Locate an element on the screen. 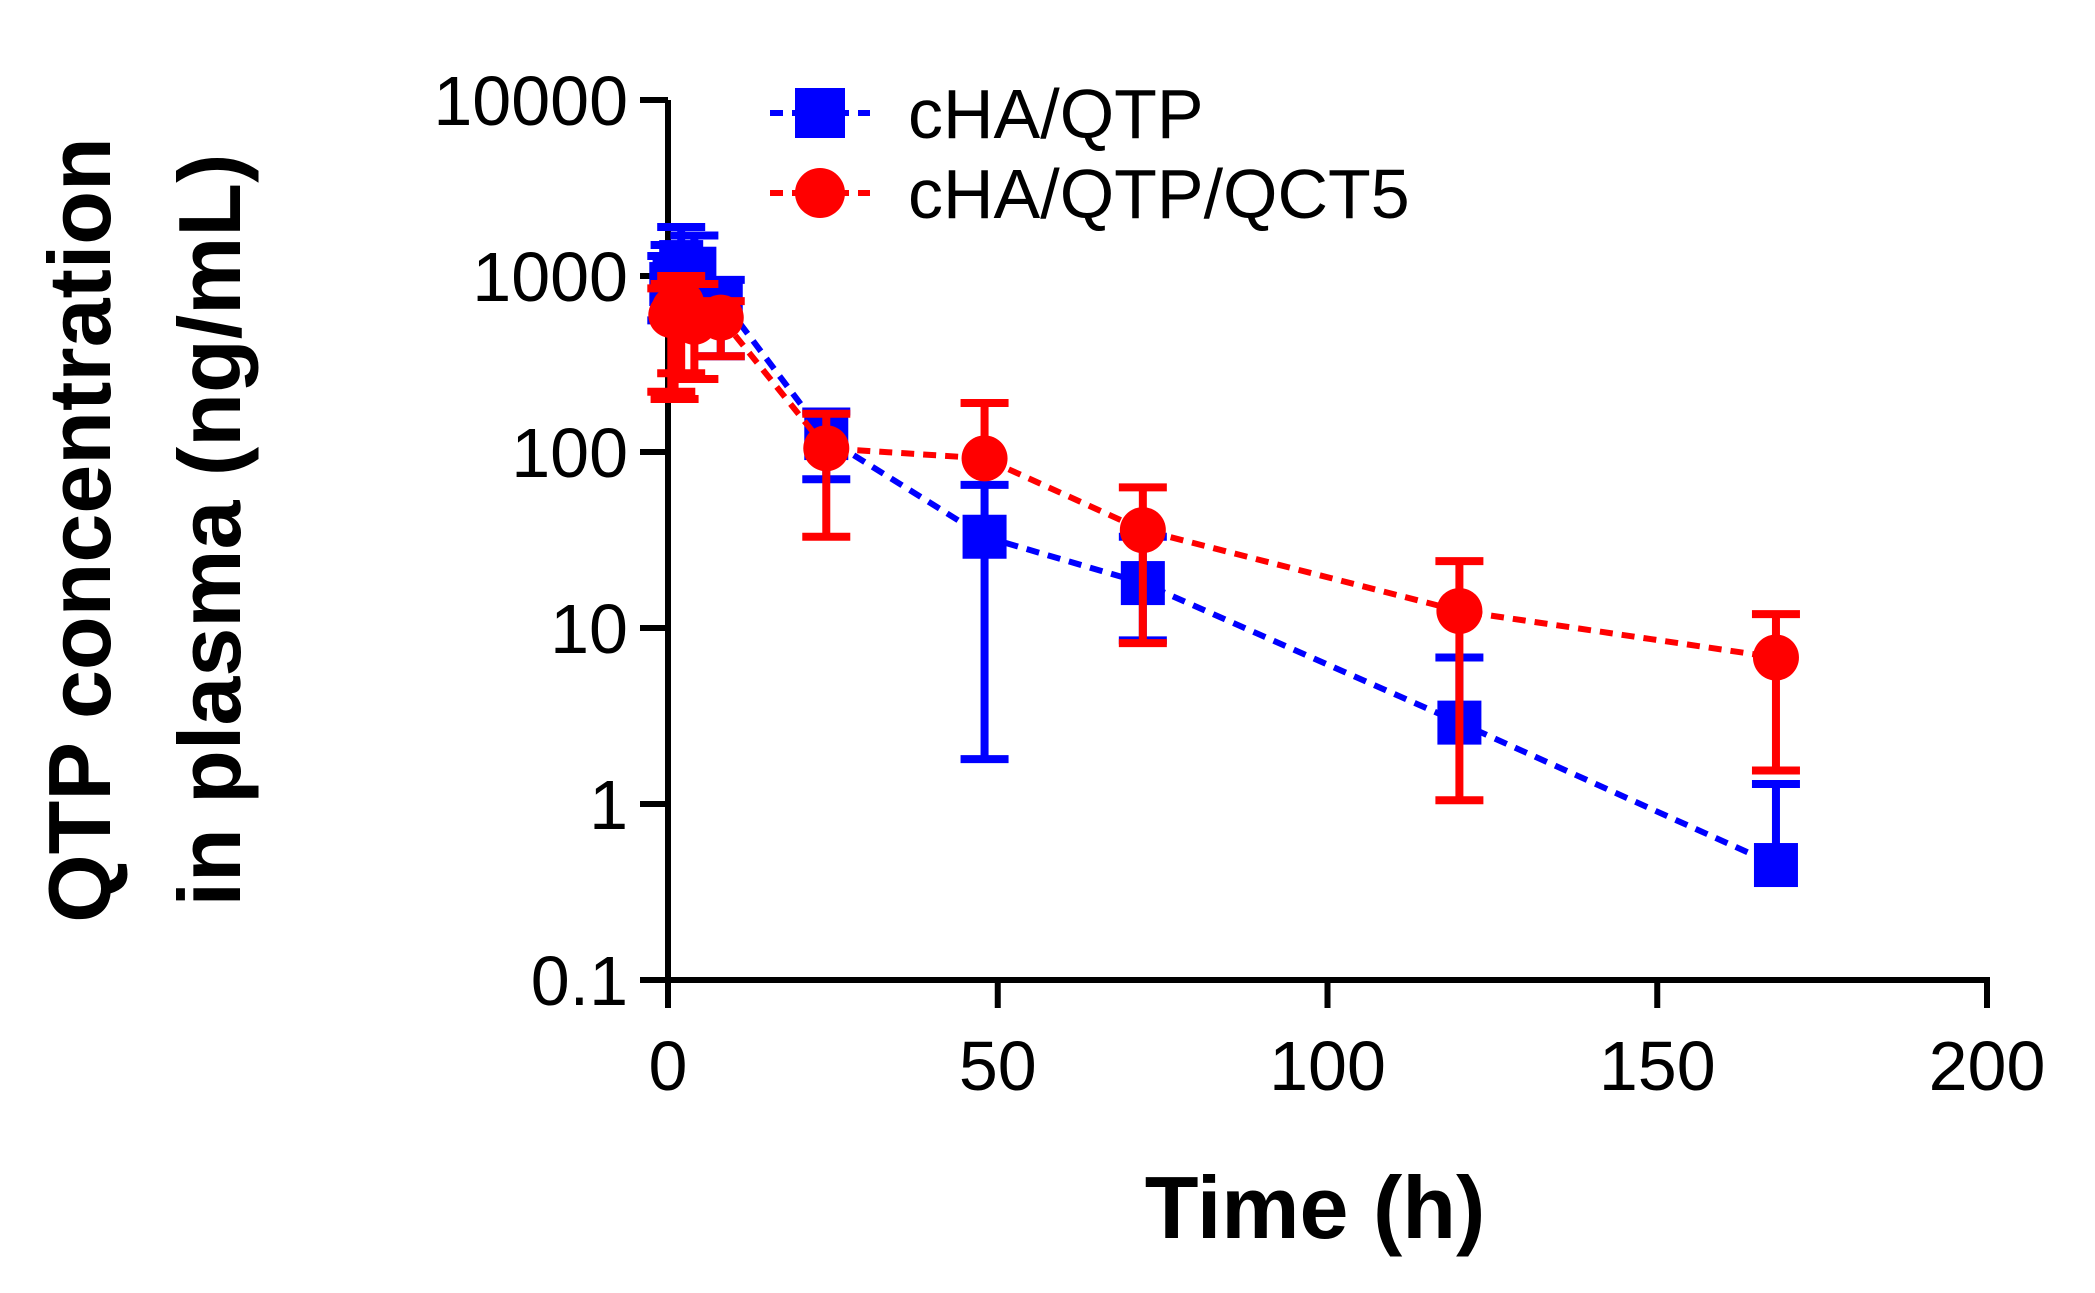 The image size is (2095, 1293). y-tick-label: 10 is located at coordinates (589, 629).